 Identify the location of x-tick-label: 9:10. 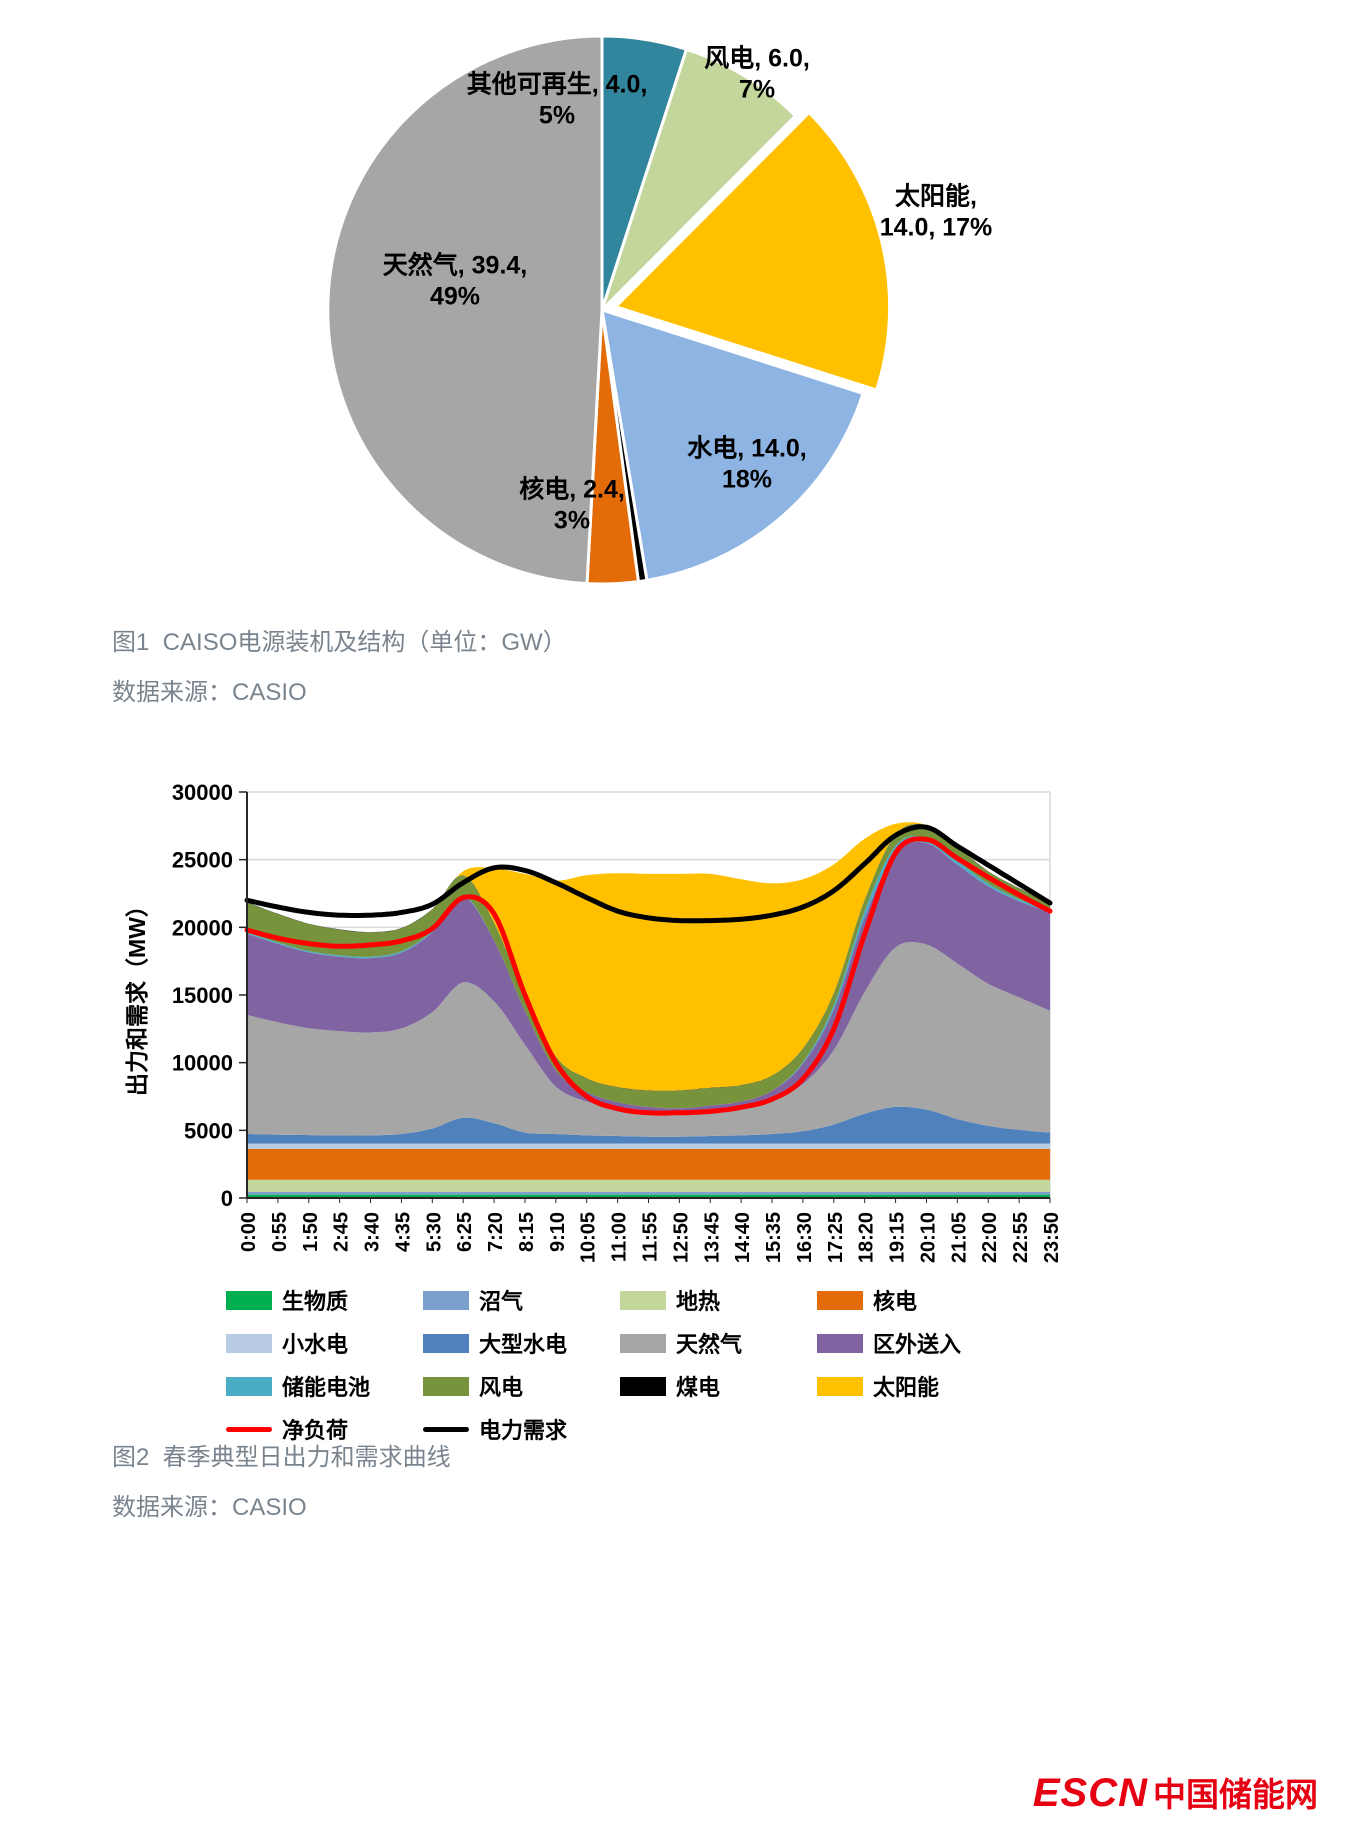
(558, 1232).